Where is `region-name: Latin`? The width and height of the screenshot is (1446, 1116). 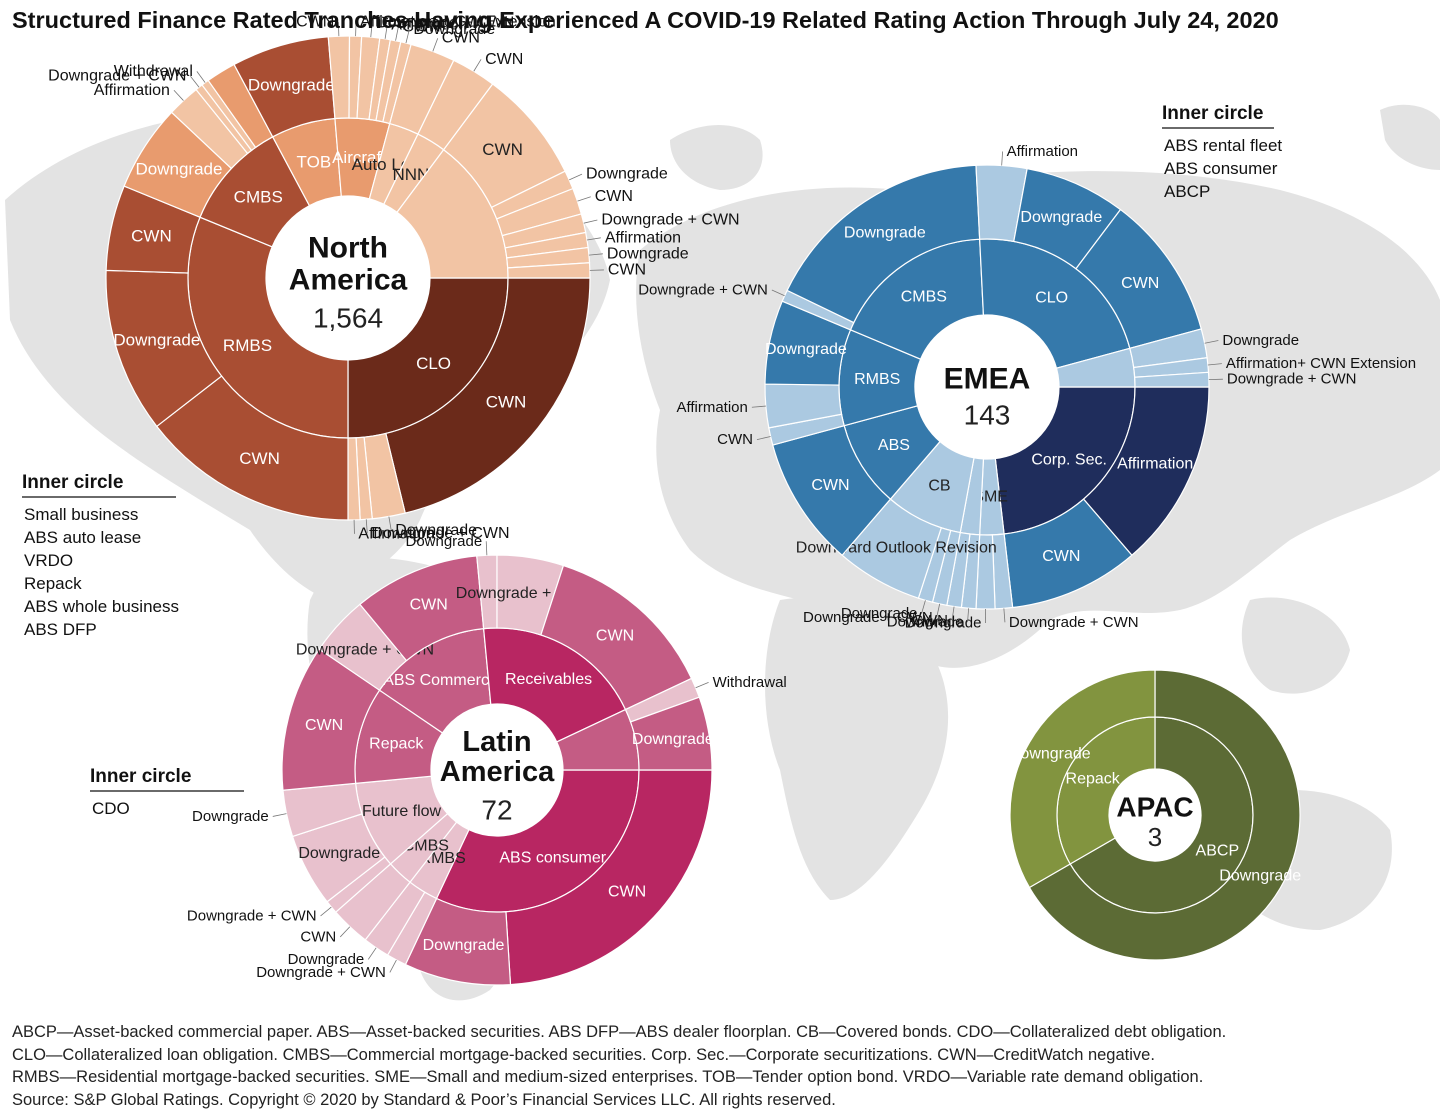 region-name: Latin is located at coordinates (496, 742).